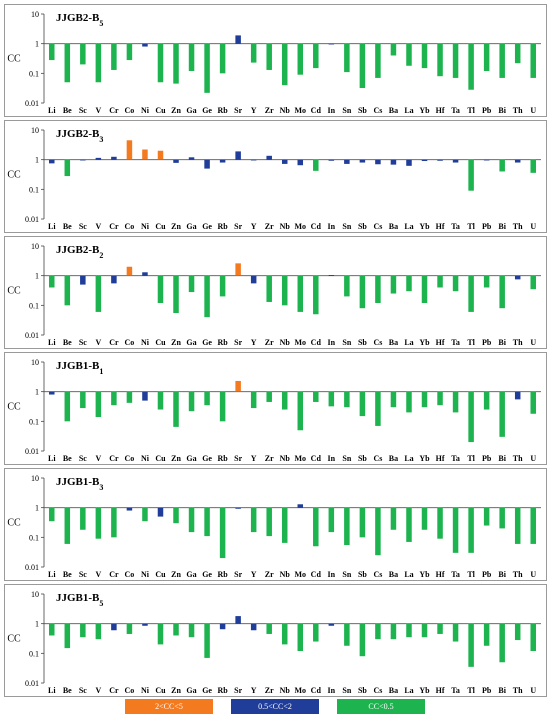  Describe the element at coordinates (455, 342) in the screenshot. I see `x-tick-label: Ta` at that location.